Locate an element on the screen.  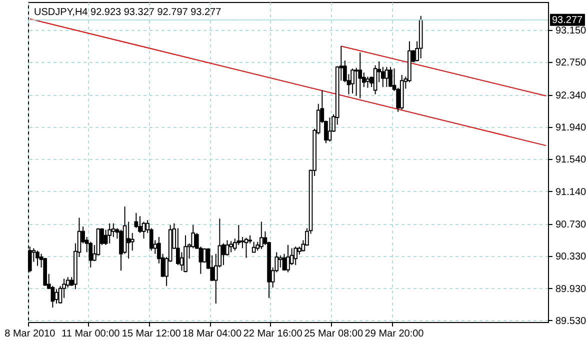
x-tick-label: 8 Mar 2010 is located at coordinates (30, 334).